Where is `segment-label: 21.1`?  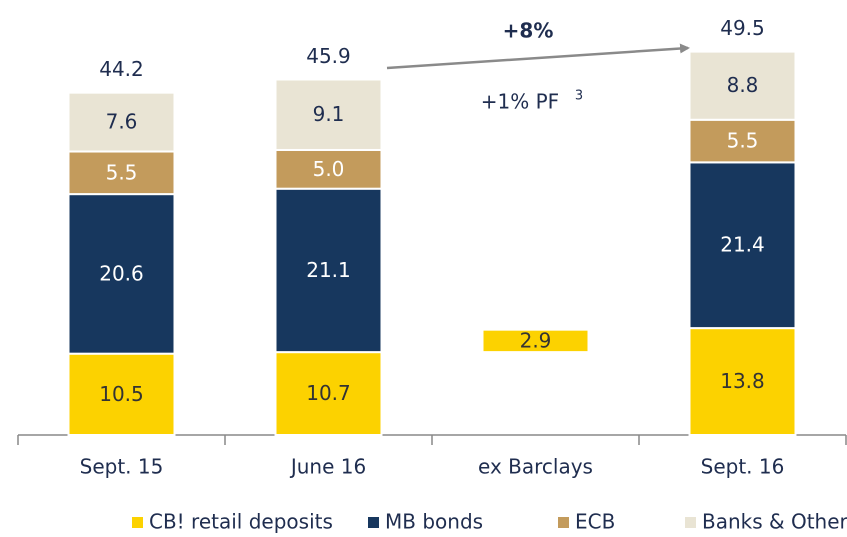 segment-label: 21.1 is located at coordinates (328, 270).